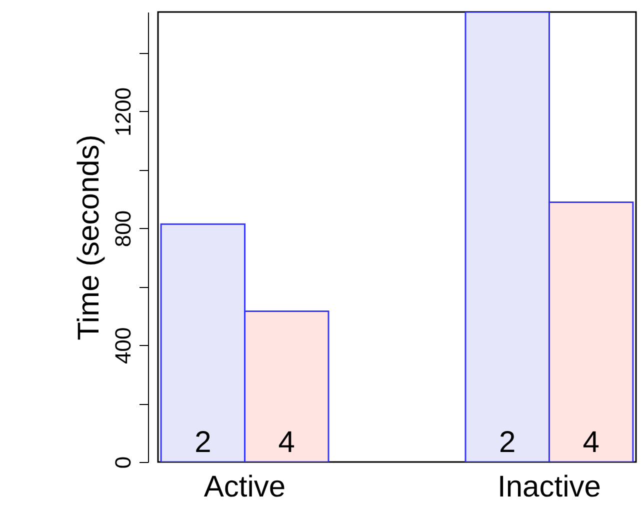 This screenshot has height=531, width=644. Describe the element at coordinates (123, 462) in the screenshot. I see `y-tick-label: 0` at that location.